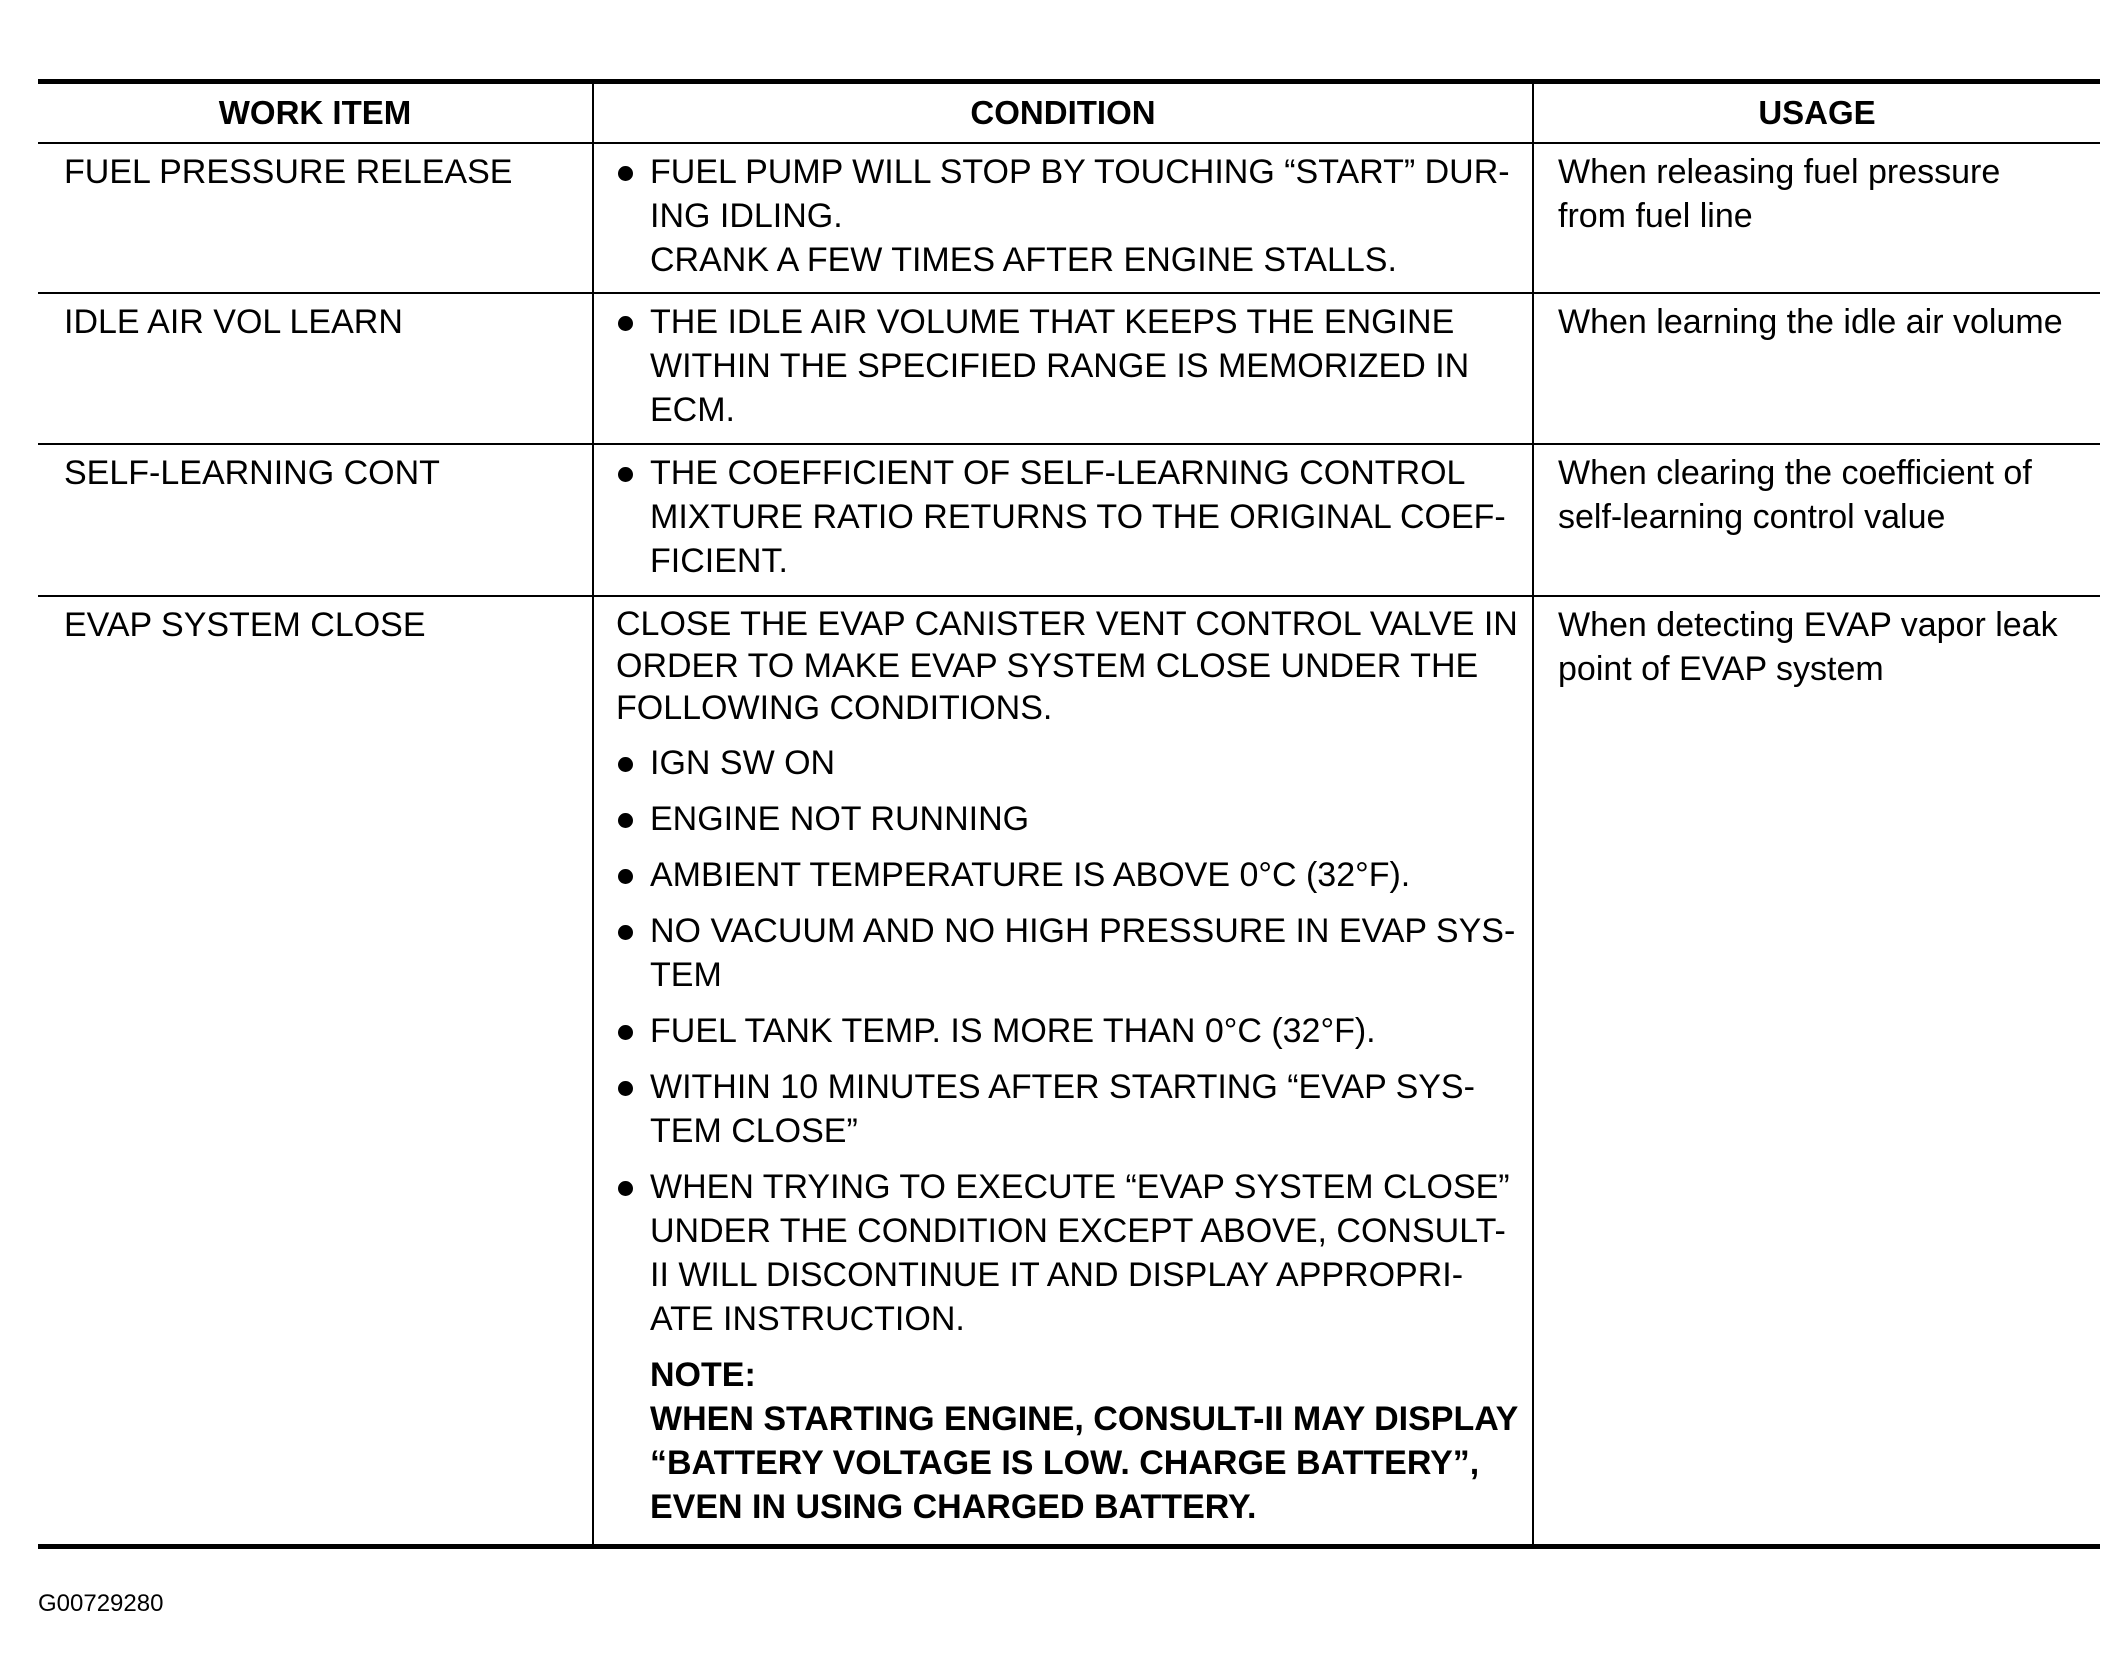  What do you see at coordinates (746, 216) in the screenshot?
I see `condition-line: ING IDLING.` at bounding box center [746, 216].